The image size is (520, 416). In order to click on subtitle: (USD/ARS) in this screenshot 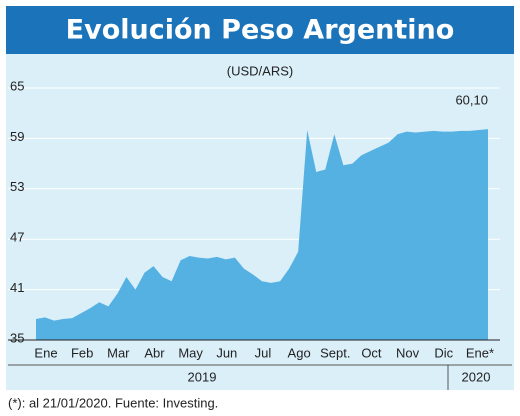, I will do `click(260, 70)`.